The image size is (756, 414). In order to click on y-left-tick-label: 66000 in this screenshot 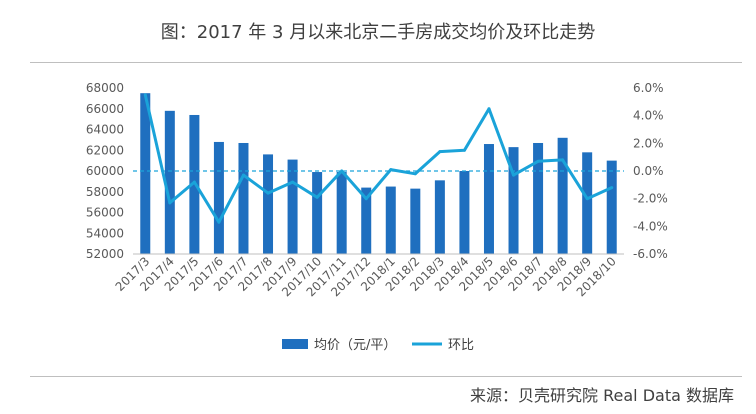, I will do `click(105, 109)`.